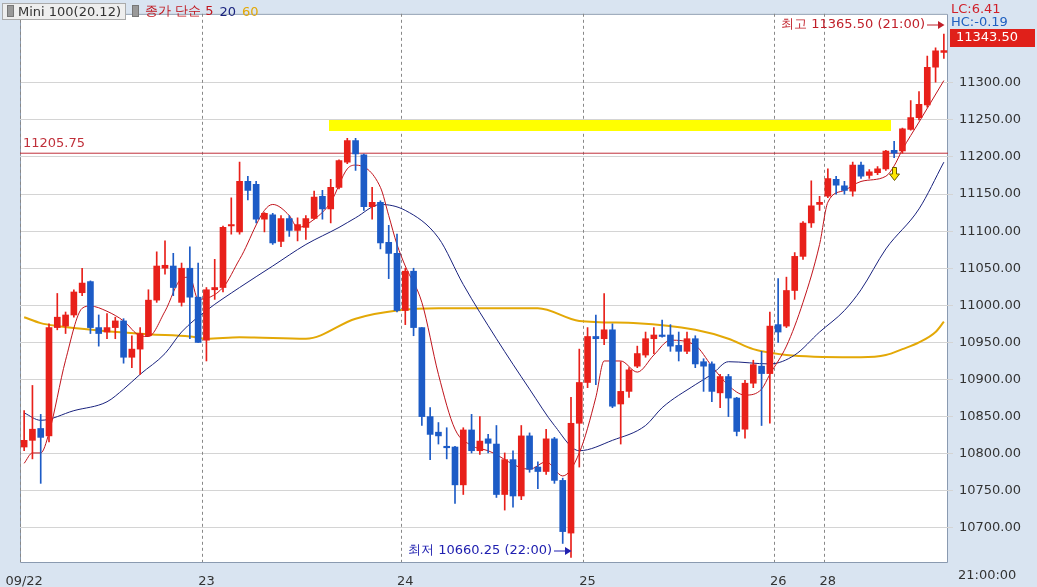 The height and width of the screenshot is (587, 1037). I want to click on text: 11343.50, so click(987, 37).